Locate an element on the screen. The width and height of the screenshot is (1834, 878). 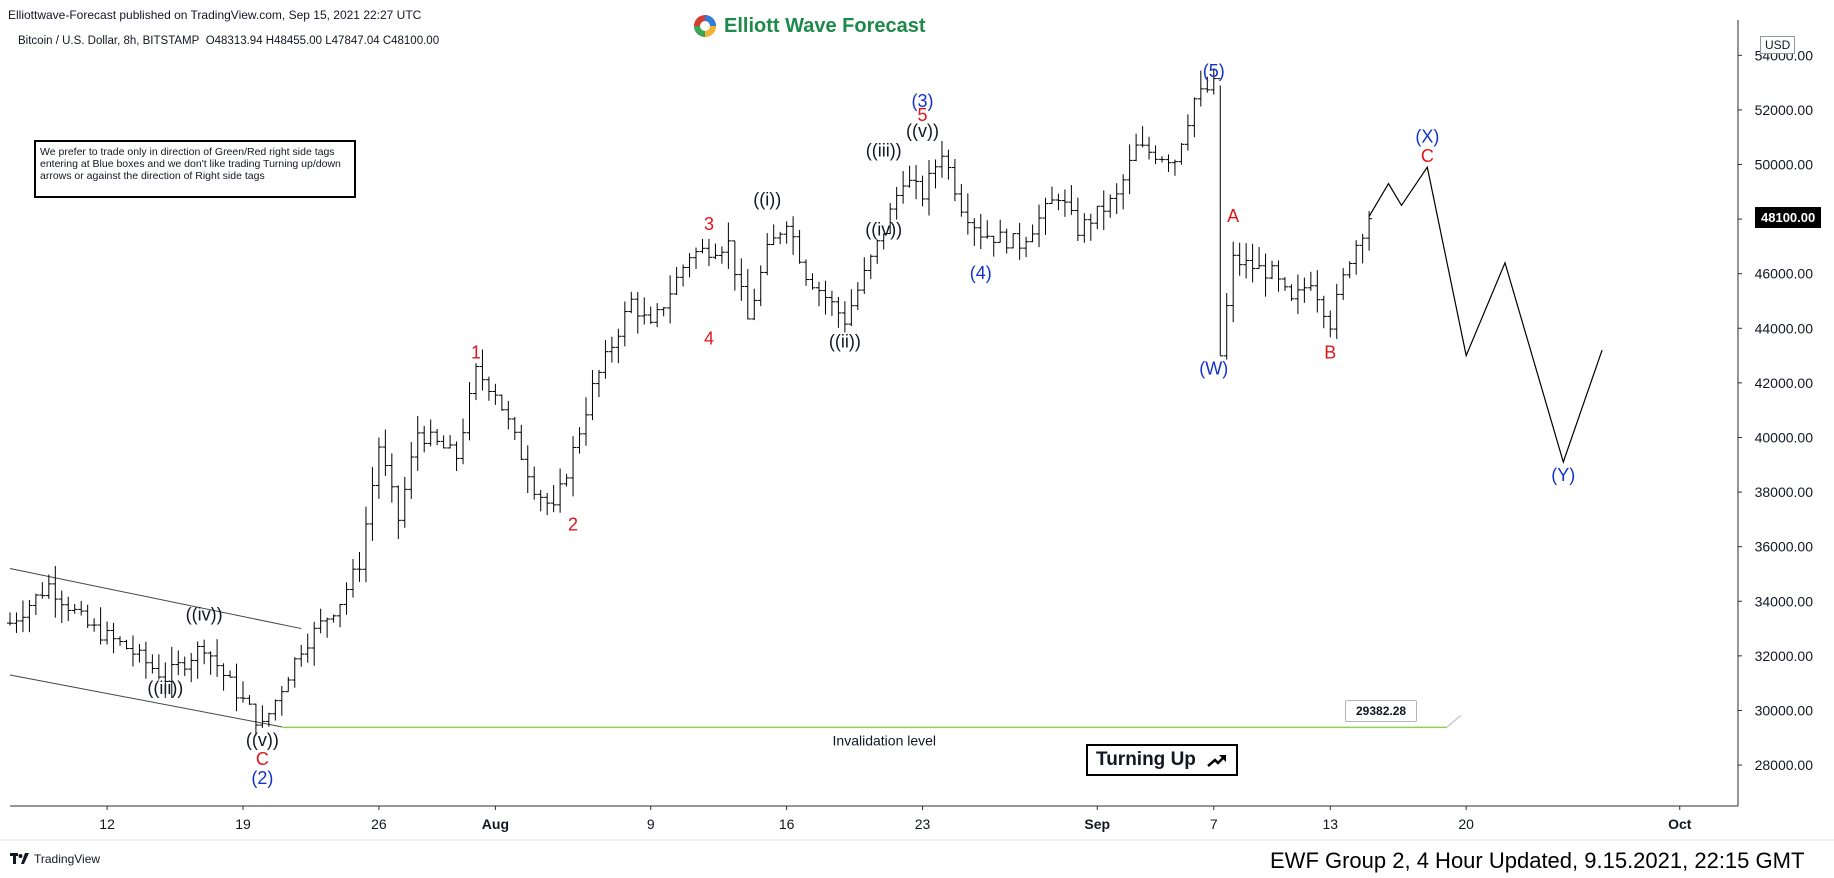
y-tick-label: 40000.00 is located at coordinates (1784, 437).